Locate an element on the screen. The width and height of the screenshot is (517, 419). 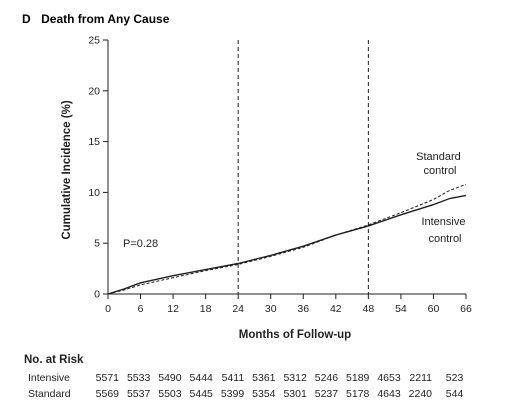
at-risk-value: 5178 is located at coordinates (358, 394).